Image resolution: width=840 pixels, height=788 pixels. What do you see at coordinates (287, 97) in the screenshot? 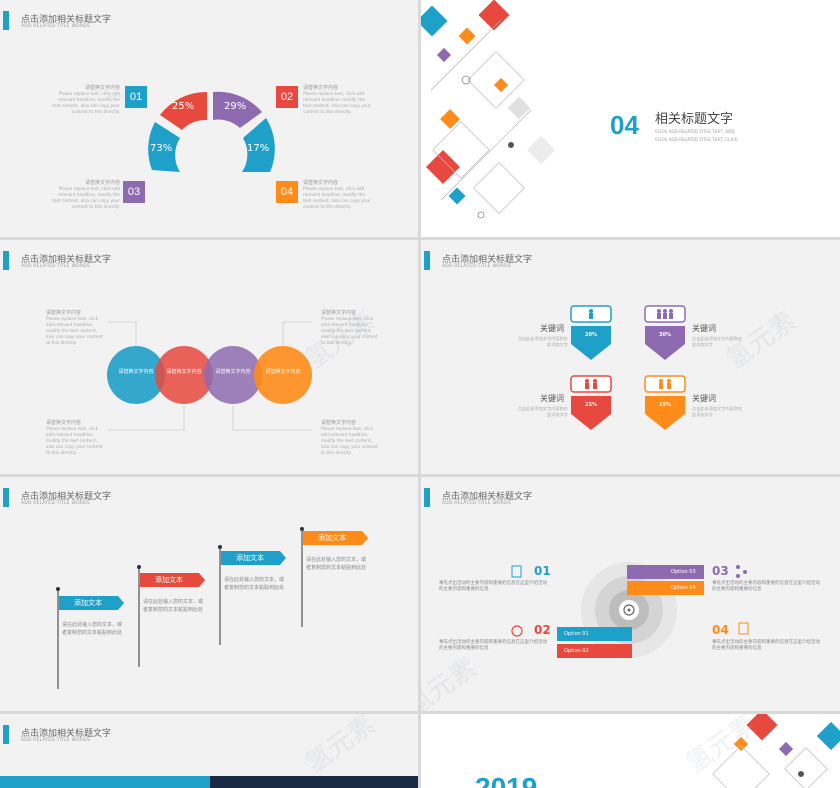
I see `marker-02: 02` at bounding box center [287, 97].